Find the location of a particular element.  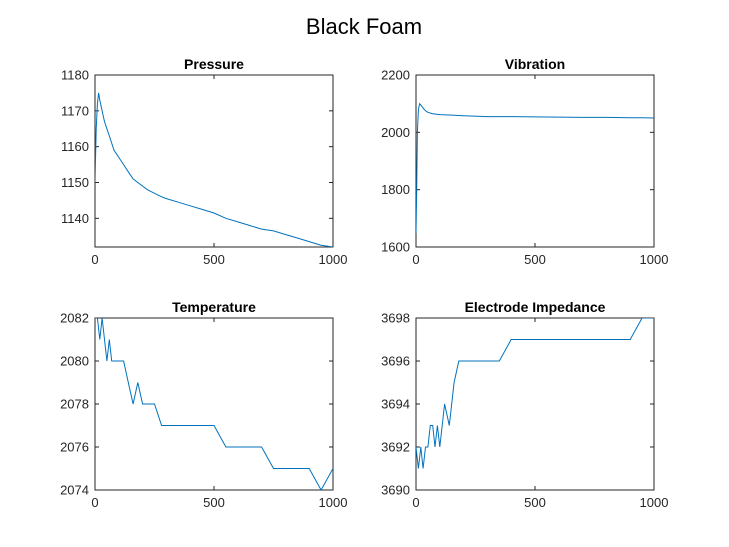

vibration-xtick-label: 500 is located at coordinates (535, 259).